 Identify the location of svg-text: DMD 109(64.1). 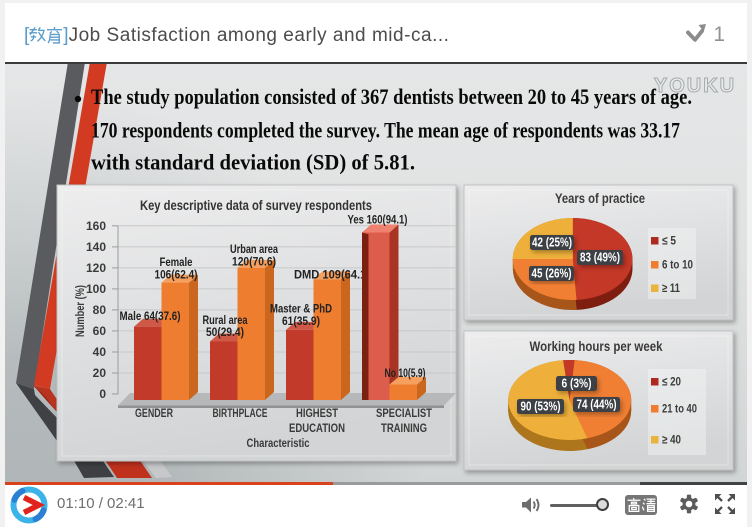
(332, 274).